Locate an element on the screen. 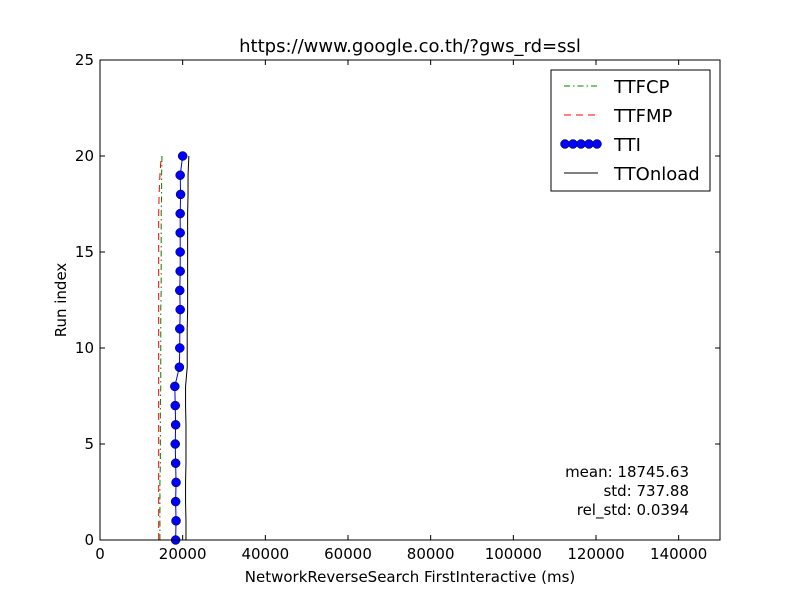 Image resolution: width=800 pixels, height=600 pixels. y-tick-label: 20 is located at coordinates (84, 156).